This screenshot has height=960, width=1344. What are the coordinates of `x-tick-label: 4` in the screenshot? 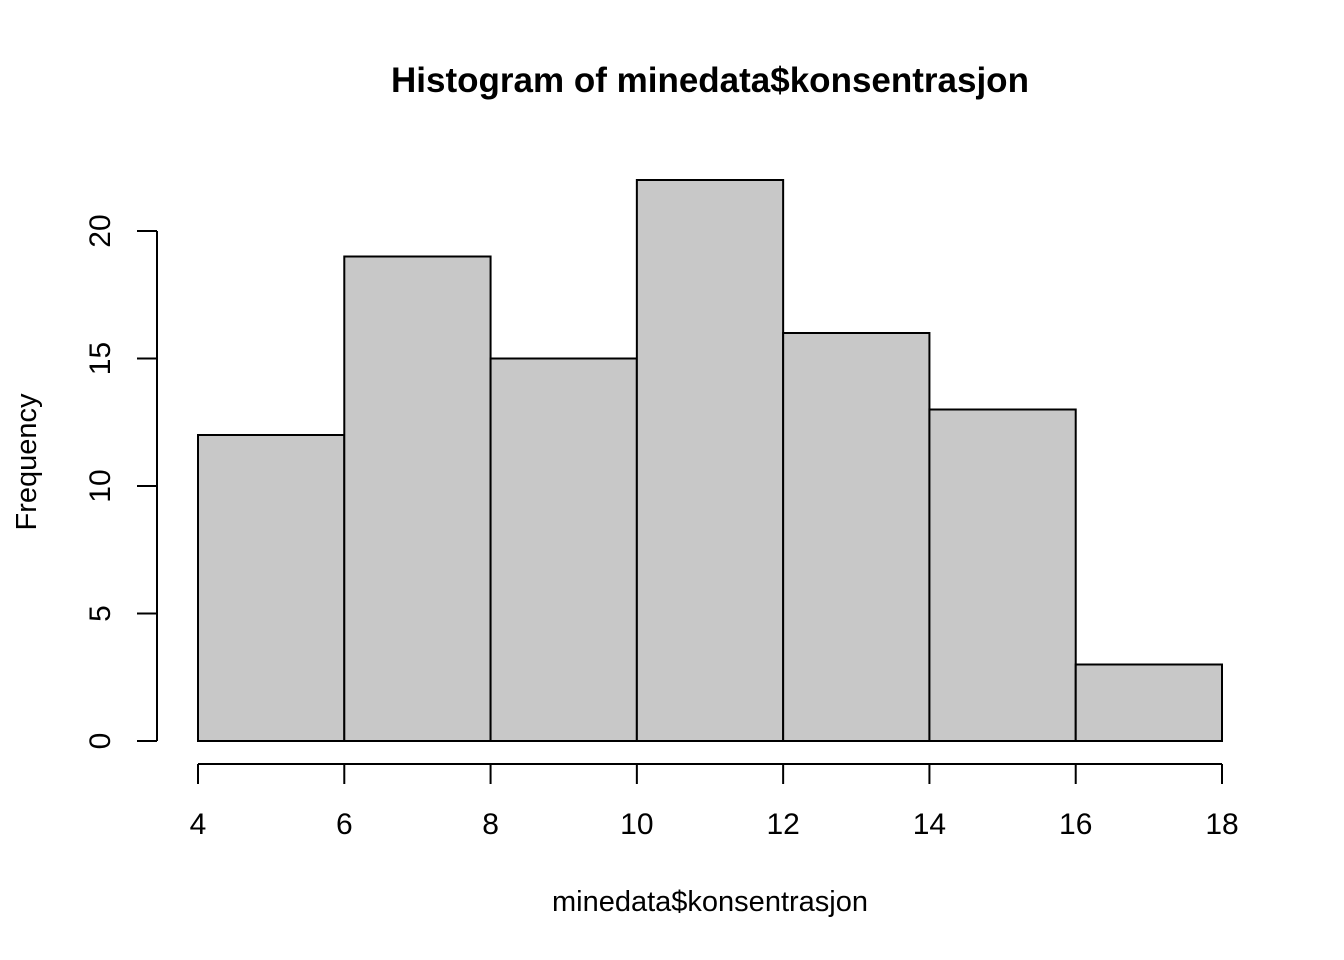 It's located at (198, 824).